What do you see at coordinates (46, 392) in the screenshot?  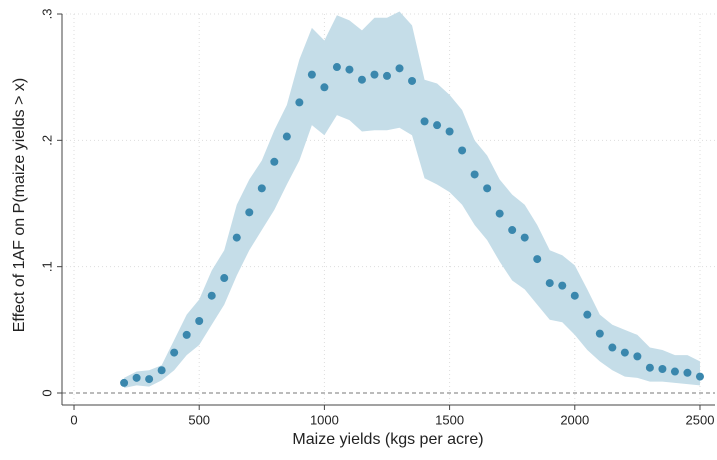 I see `y-tick-label: 0` at bounding box center [46, 392].